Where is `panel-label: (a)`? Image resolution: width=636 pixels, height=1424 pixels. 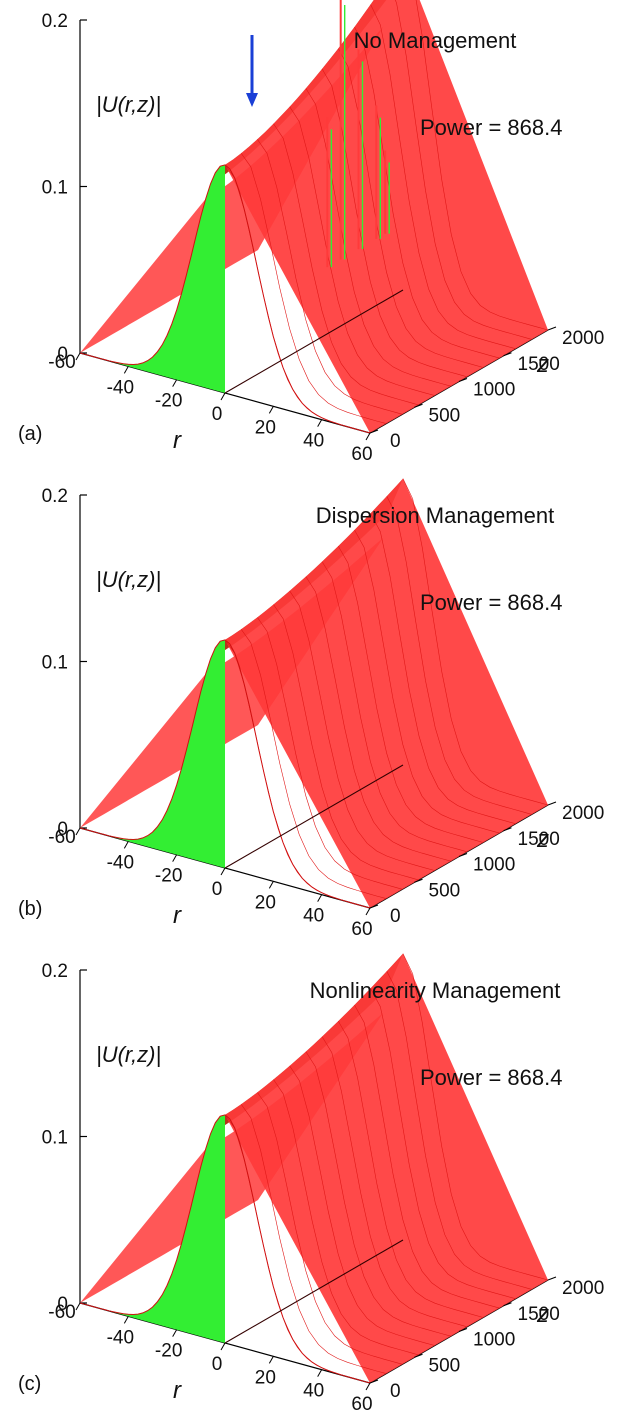 panel-label: (a) is located at coordinates (30, 434).